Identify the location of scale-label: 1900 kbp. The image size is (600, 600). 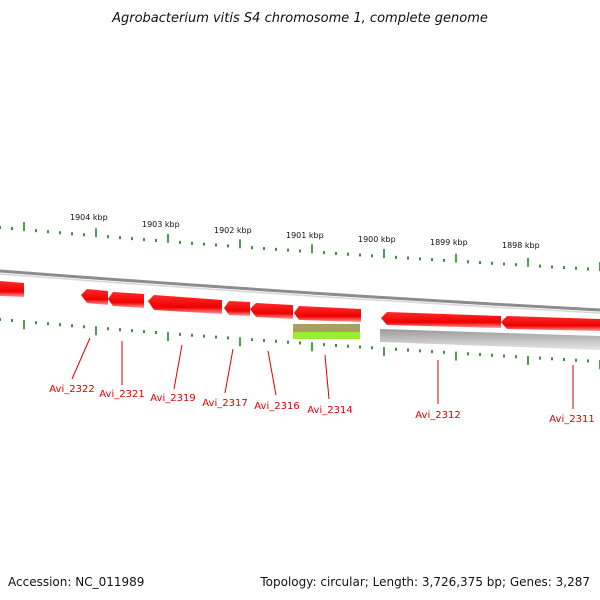
(377, 239).